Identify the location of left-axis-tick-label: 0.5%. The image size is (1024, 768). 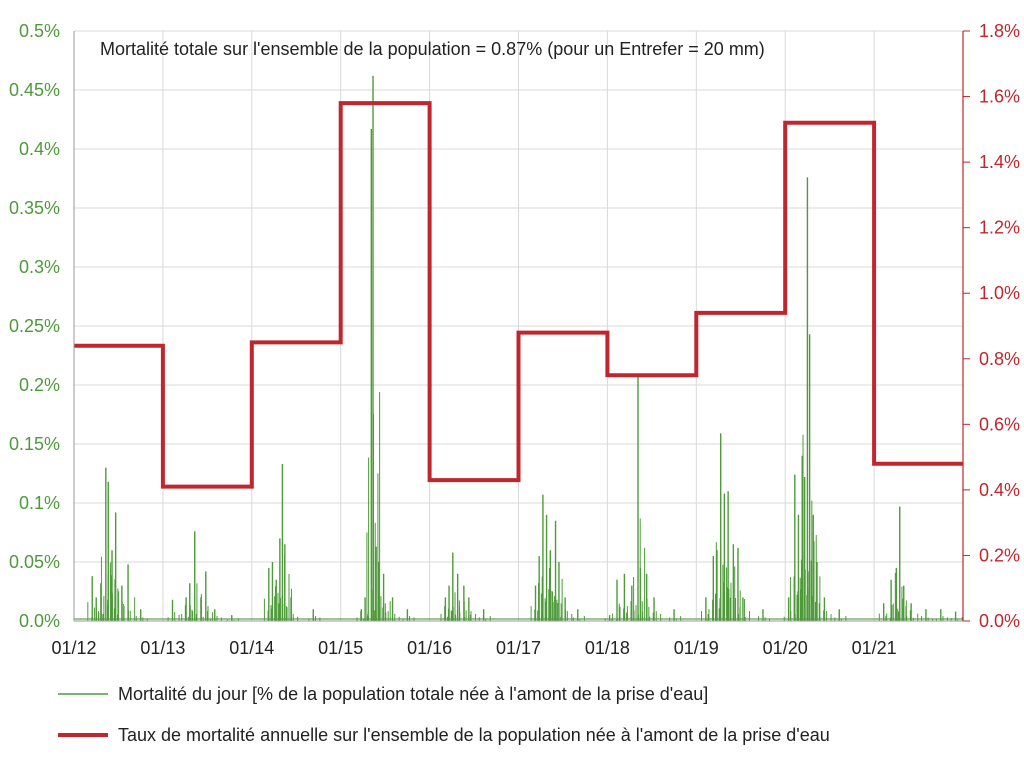
(39, 31).